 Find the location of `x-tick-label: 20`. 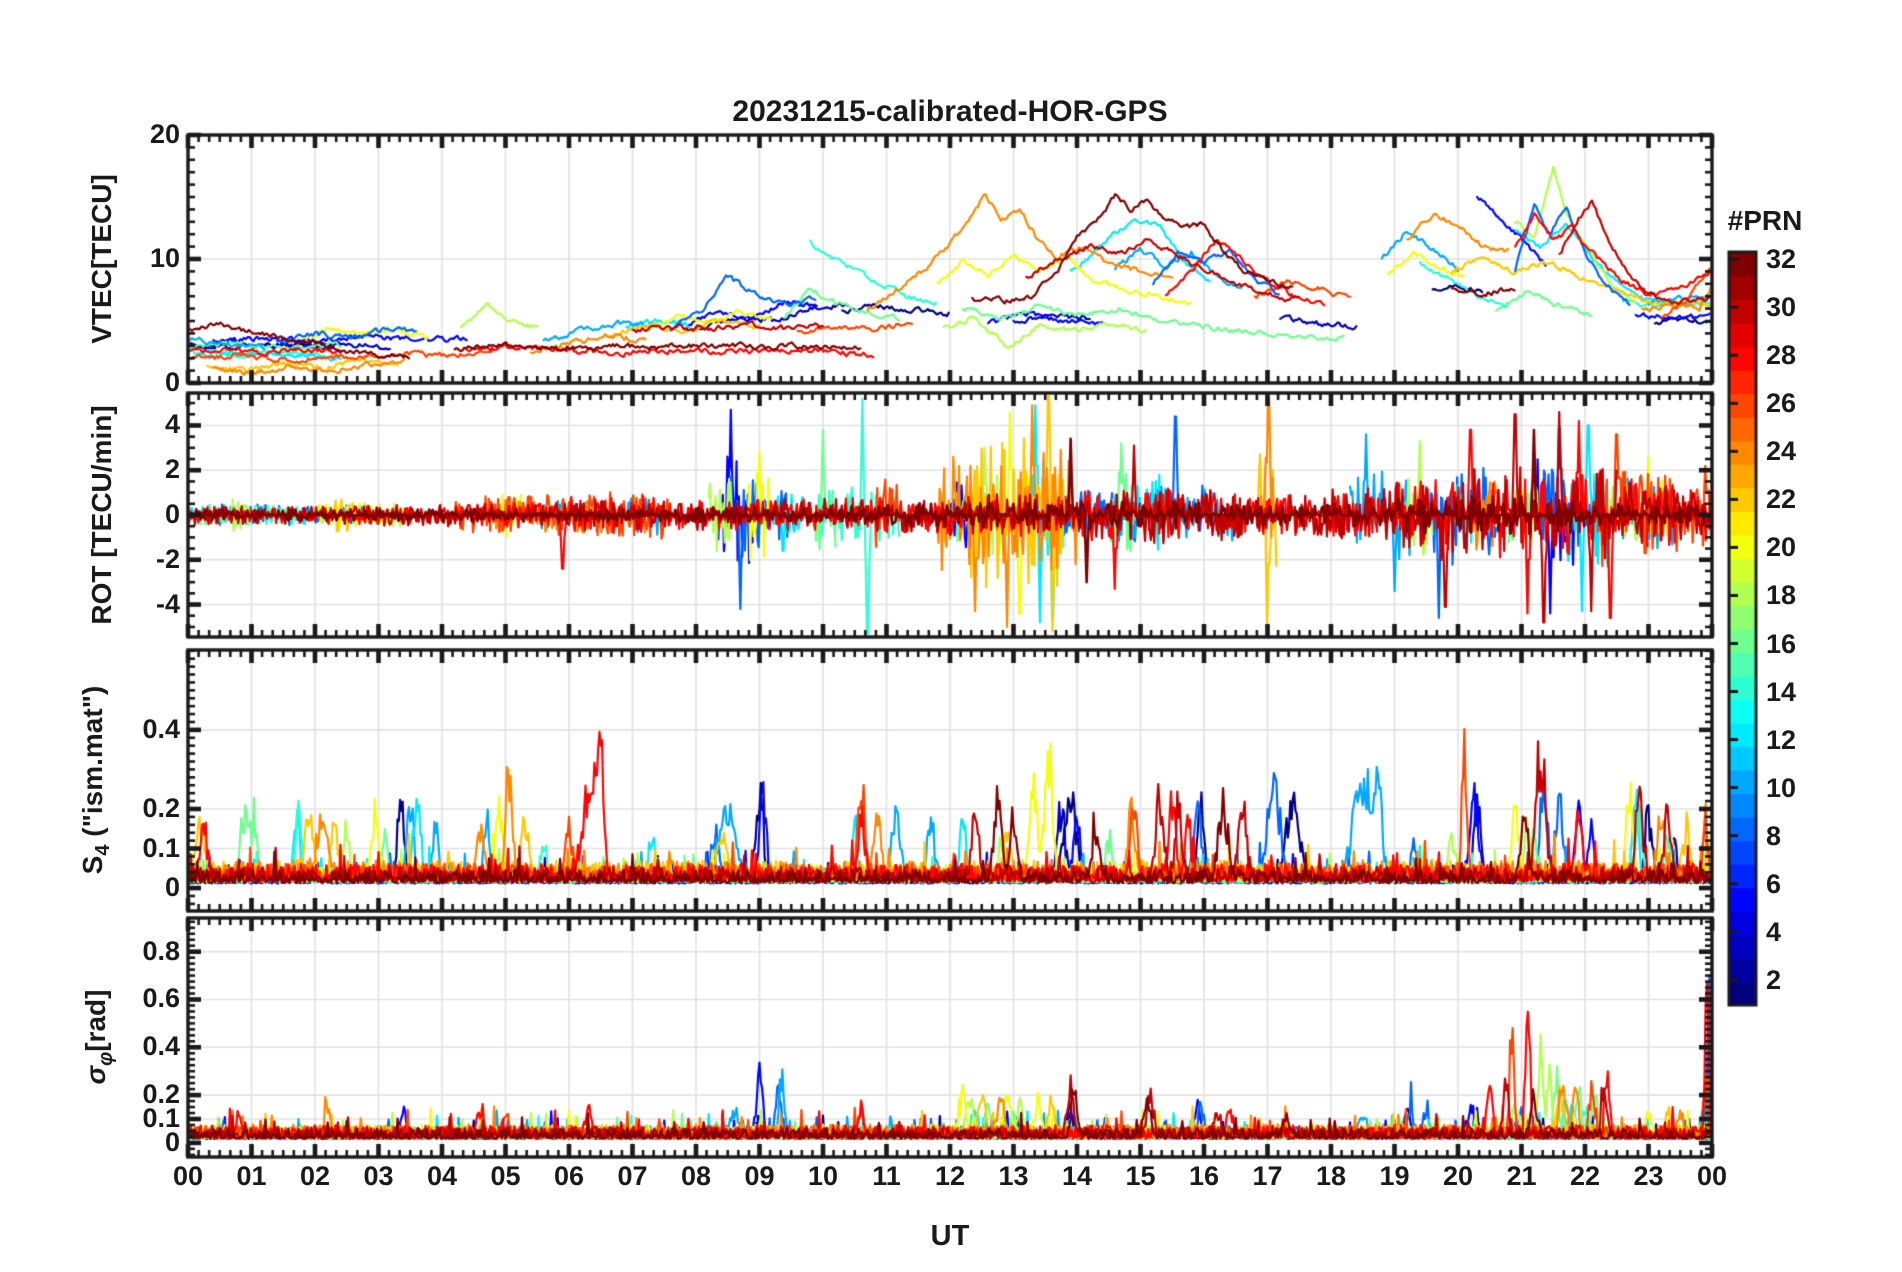

x-tick-label: 20 is located at coordinates (1458, 1176).